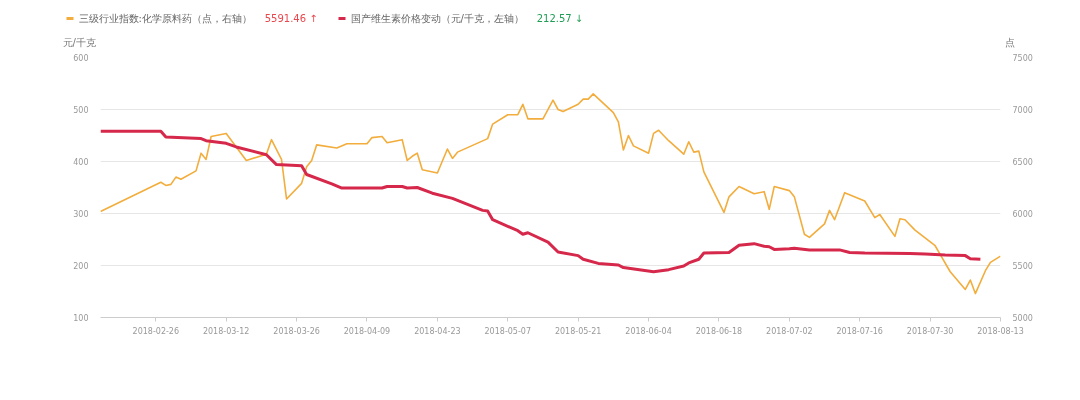  I want to click on x-tick-label: 2018-03-26, so click(296, 331).